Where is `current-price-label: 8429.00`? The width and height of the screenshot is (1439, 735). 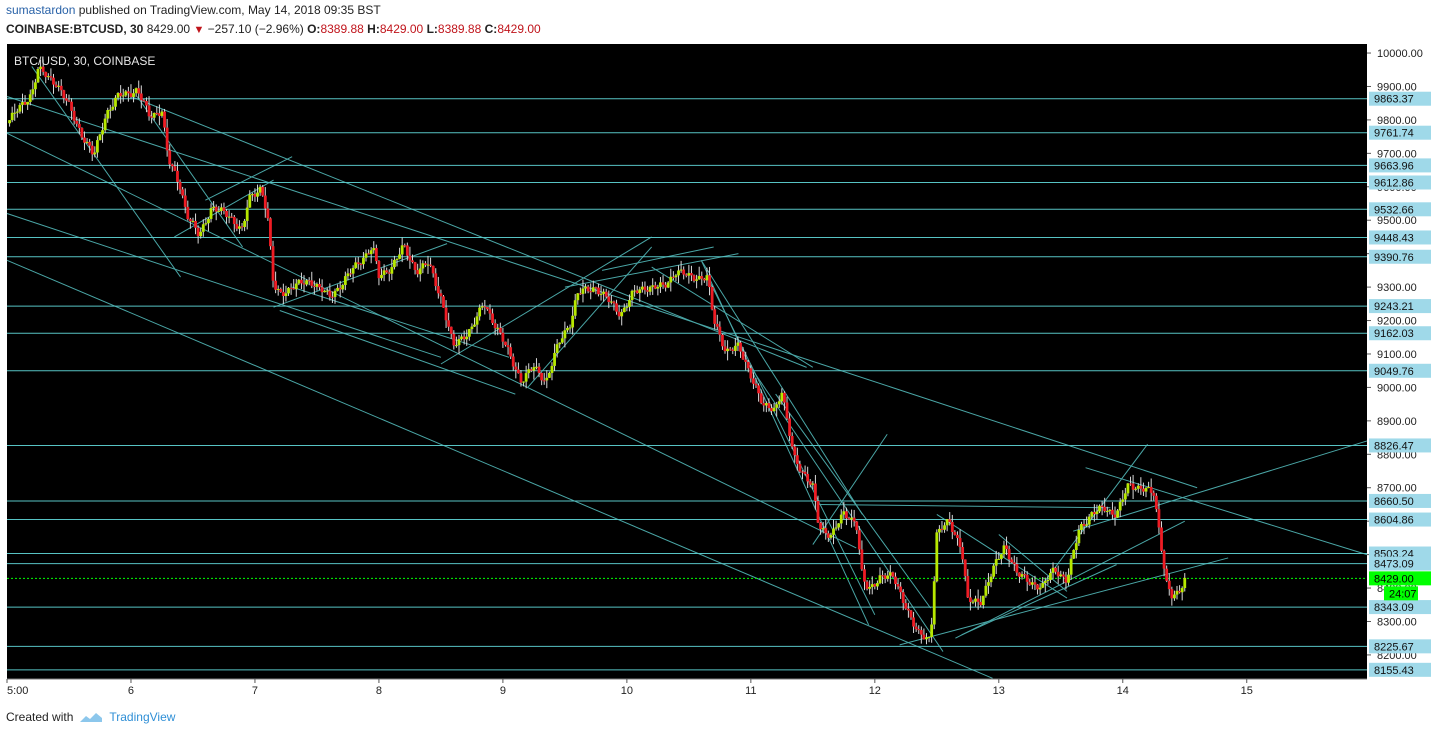 current-price-label: 8429.00 is located at coordinates (1394, 579).